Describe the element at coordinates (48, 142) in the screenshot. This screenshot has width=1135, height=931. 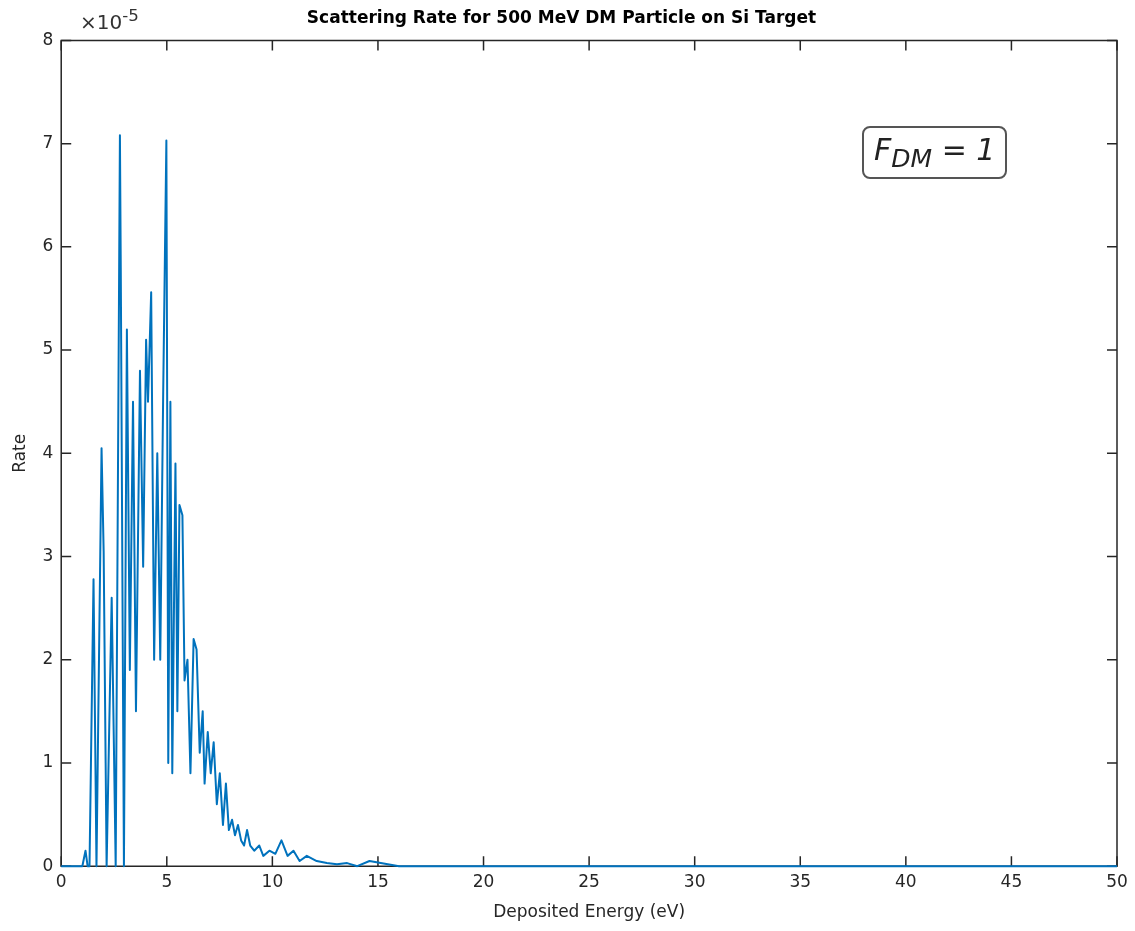
I see `y-tick-label: 7` at that location.